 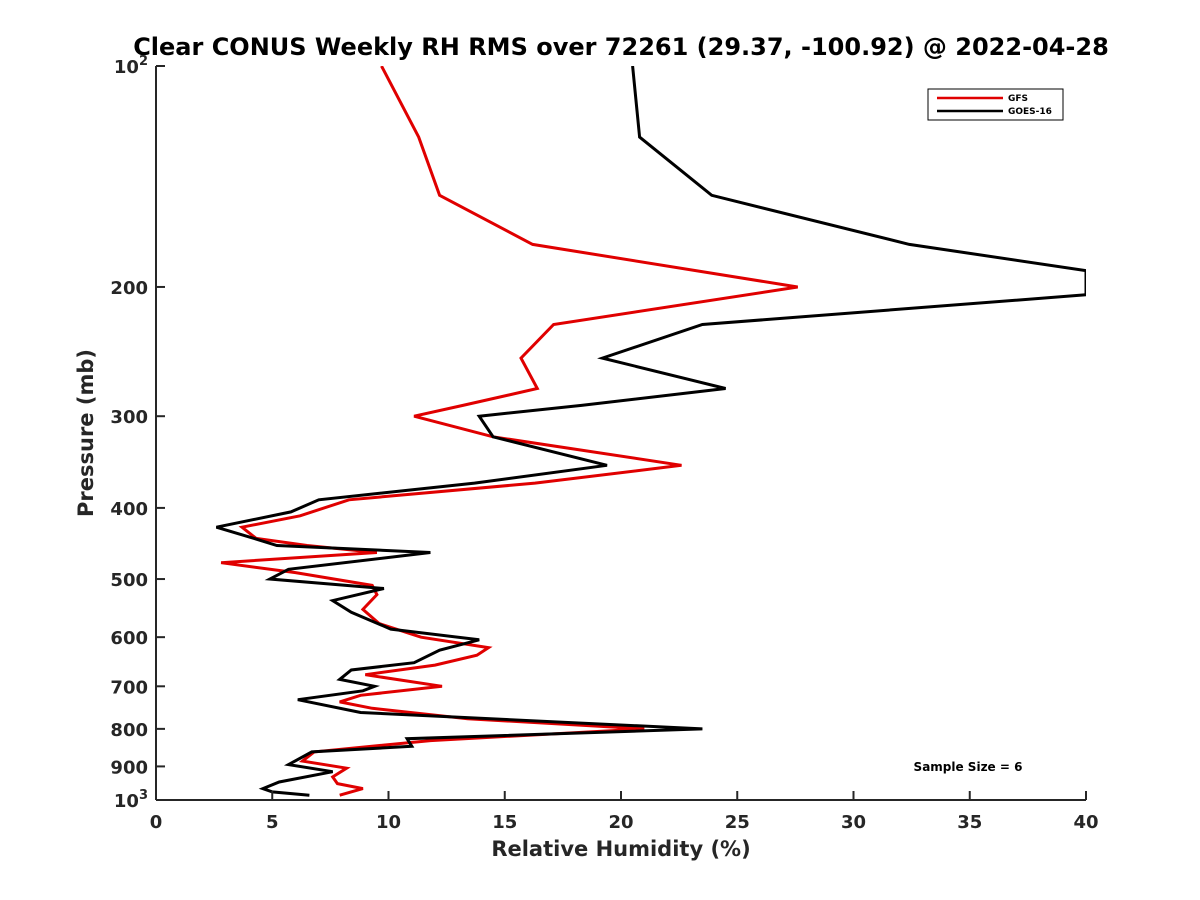 I want to click on y-tick-label: 900, so click(x=129, y=767).